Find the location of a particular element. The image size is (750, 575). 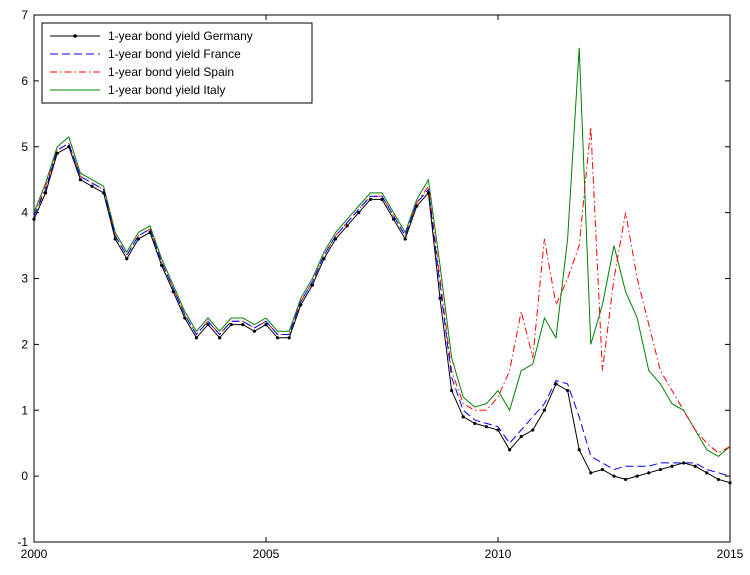

y-tick-label: 4 is located at coordinates (24, 213).